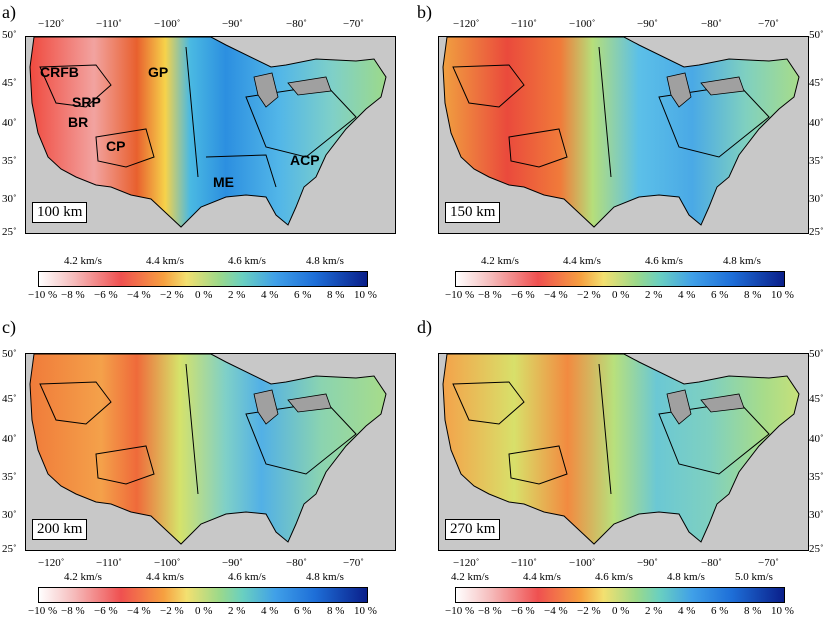 The height and width of the screenshot is (622, 830). Describe the element at coordinates (623, 135) in the screenshot. I see `velocity-map: 150 km` at that location.